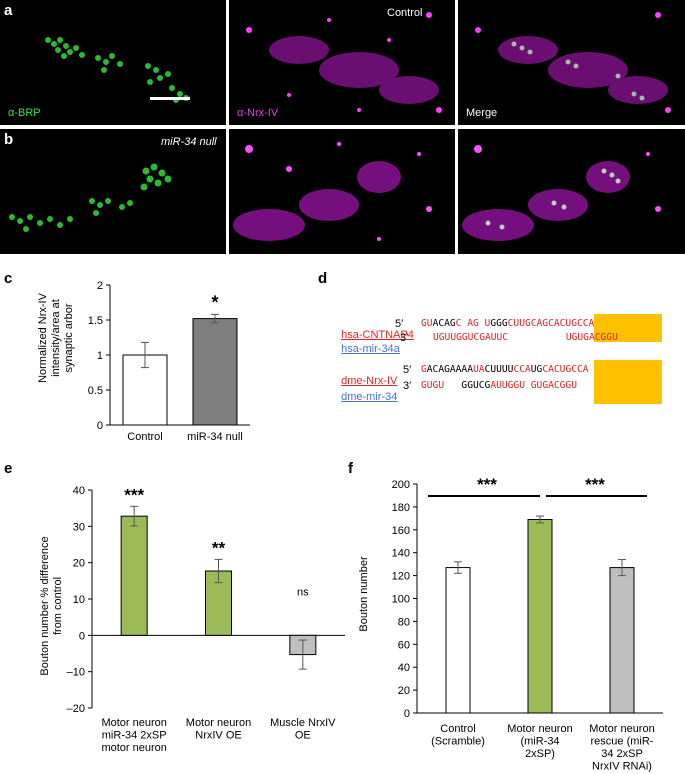 The image size is (685, 774). I want to click on hsa-mir-3prime: 3′, so click(404, 338).